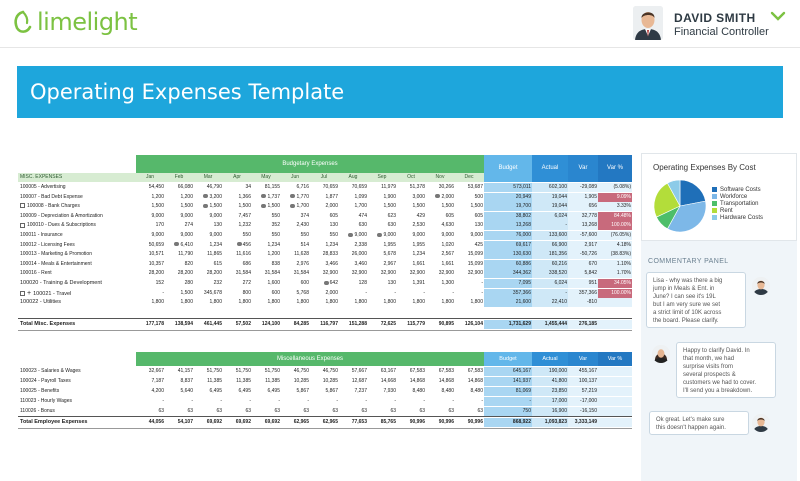 The width and height of the screenshot is (800, 481). I want to click on month-value: 90,996, so click(440, 422).